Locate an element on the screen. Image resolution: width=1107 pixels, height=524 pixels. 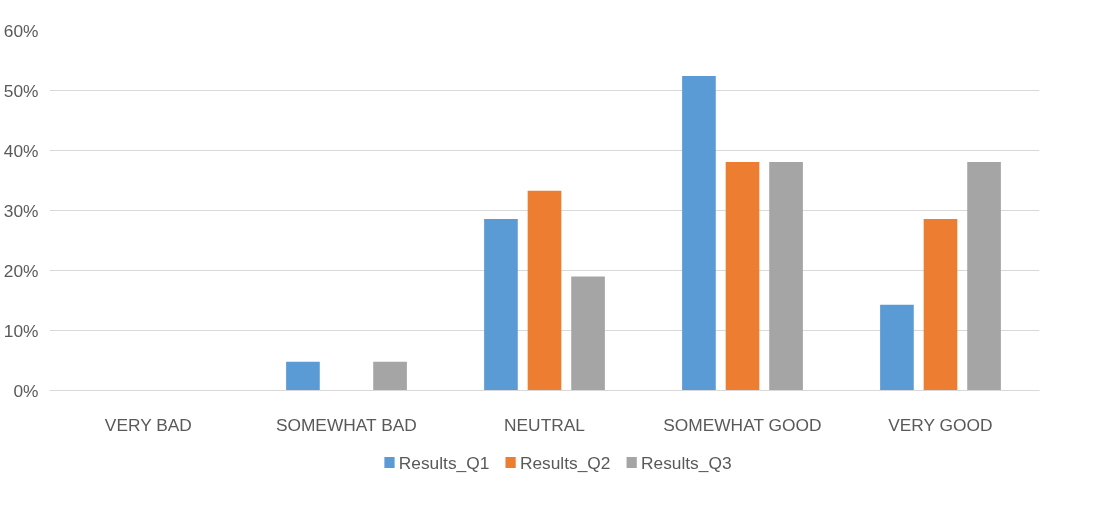
y-tick-label: 20% is located at coordinates (21, 270).